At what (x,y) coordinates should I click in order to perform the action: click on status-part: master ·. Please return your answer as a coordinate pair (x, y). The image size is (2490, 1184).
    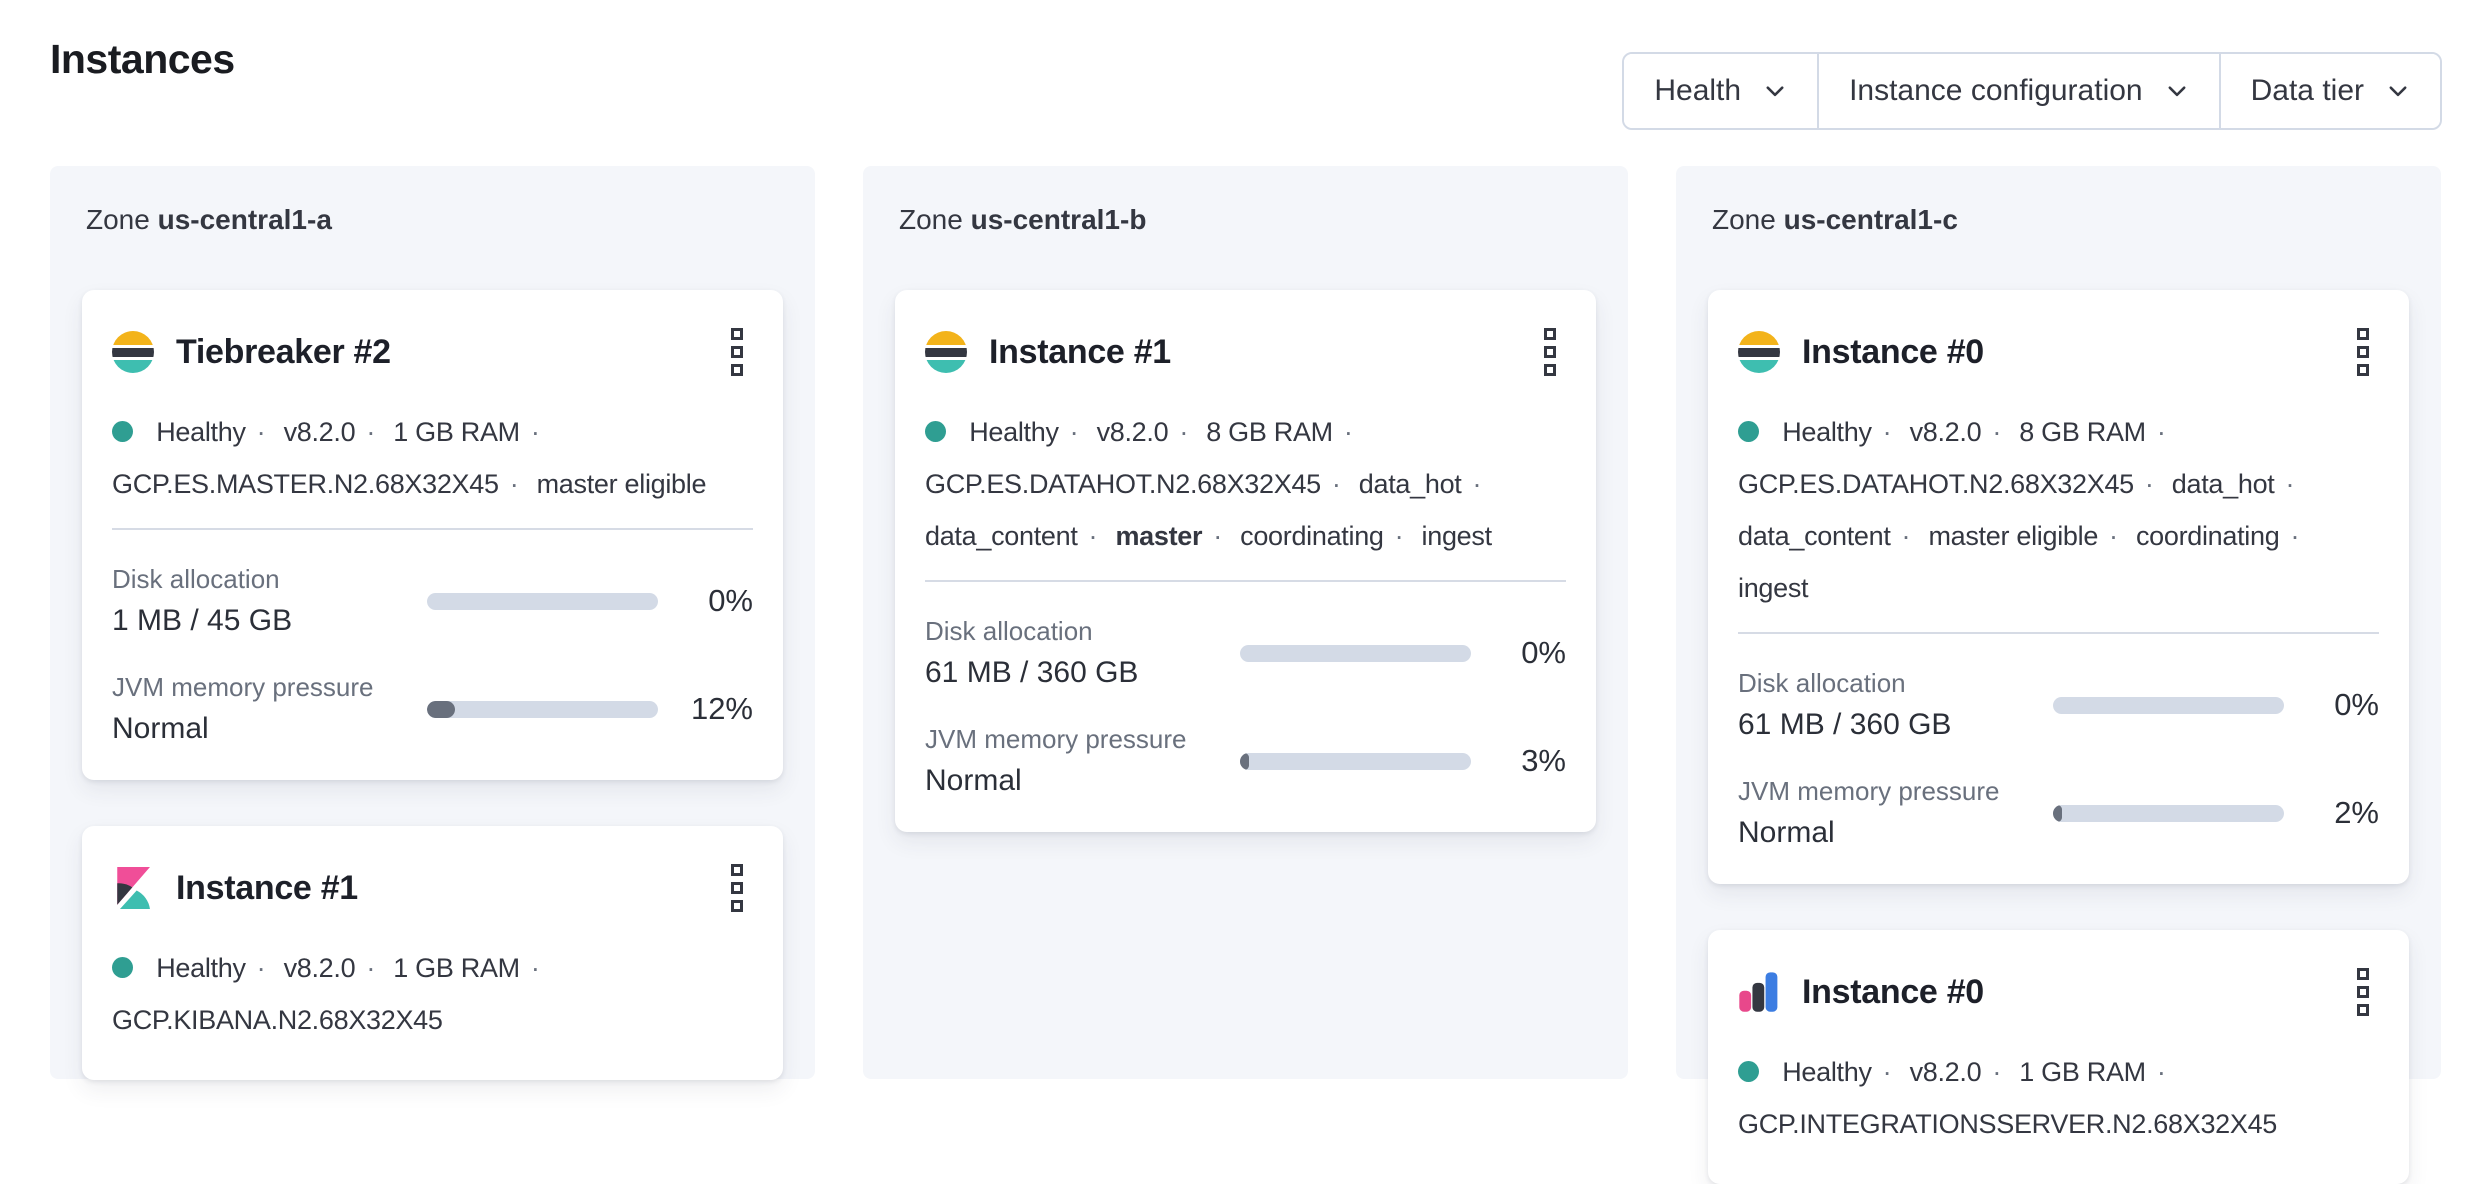
    Looking at the image, I should click on (1168, 536).